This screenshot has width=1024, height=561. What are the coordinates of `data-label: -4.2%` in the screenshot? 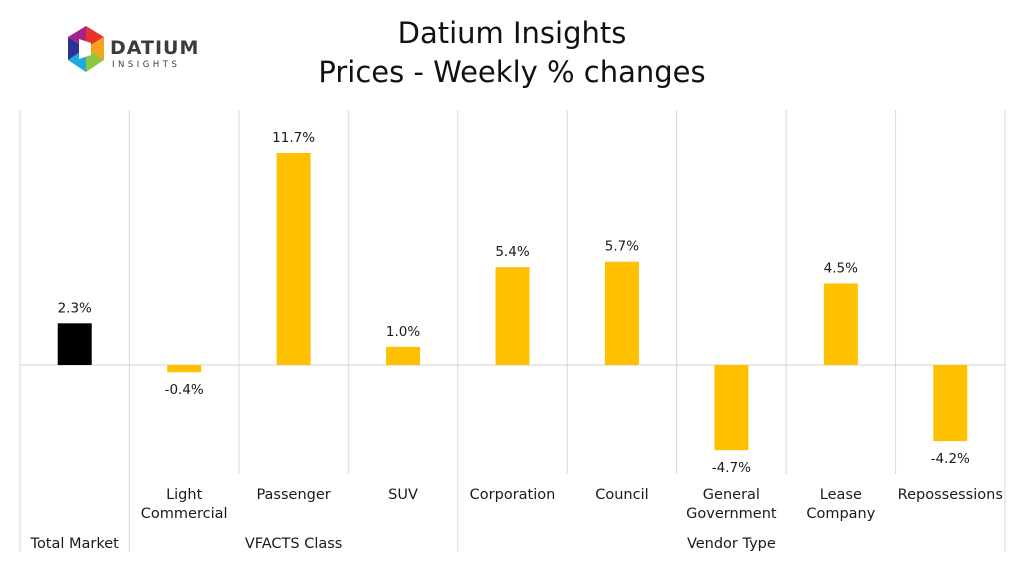 It's located at (950, 459).